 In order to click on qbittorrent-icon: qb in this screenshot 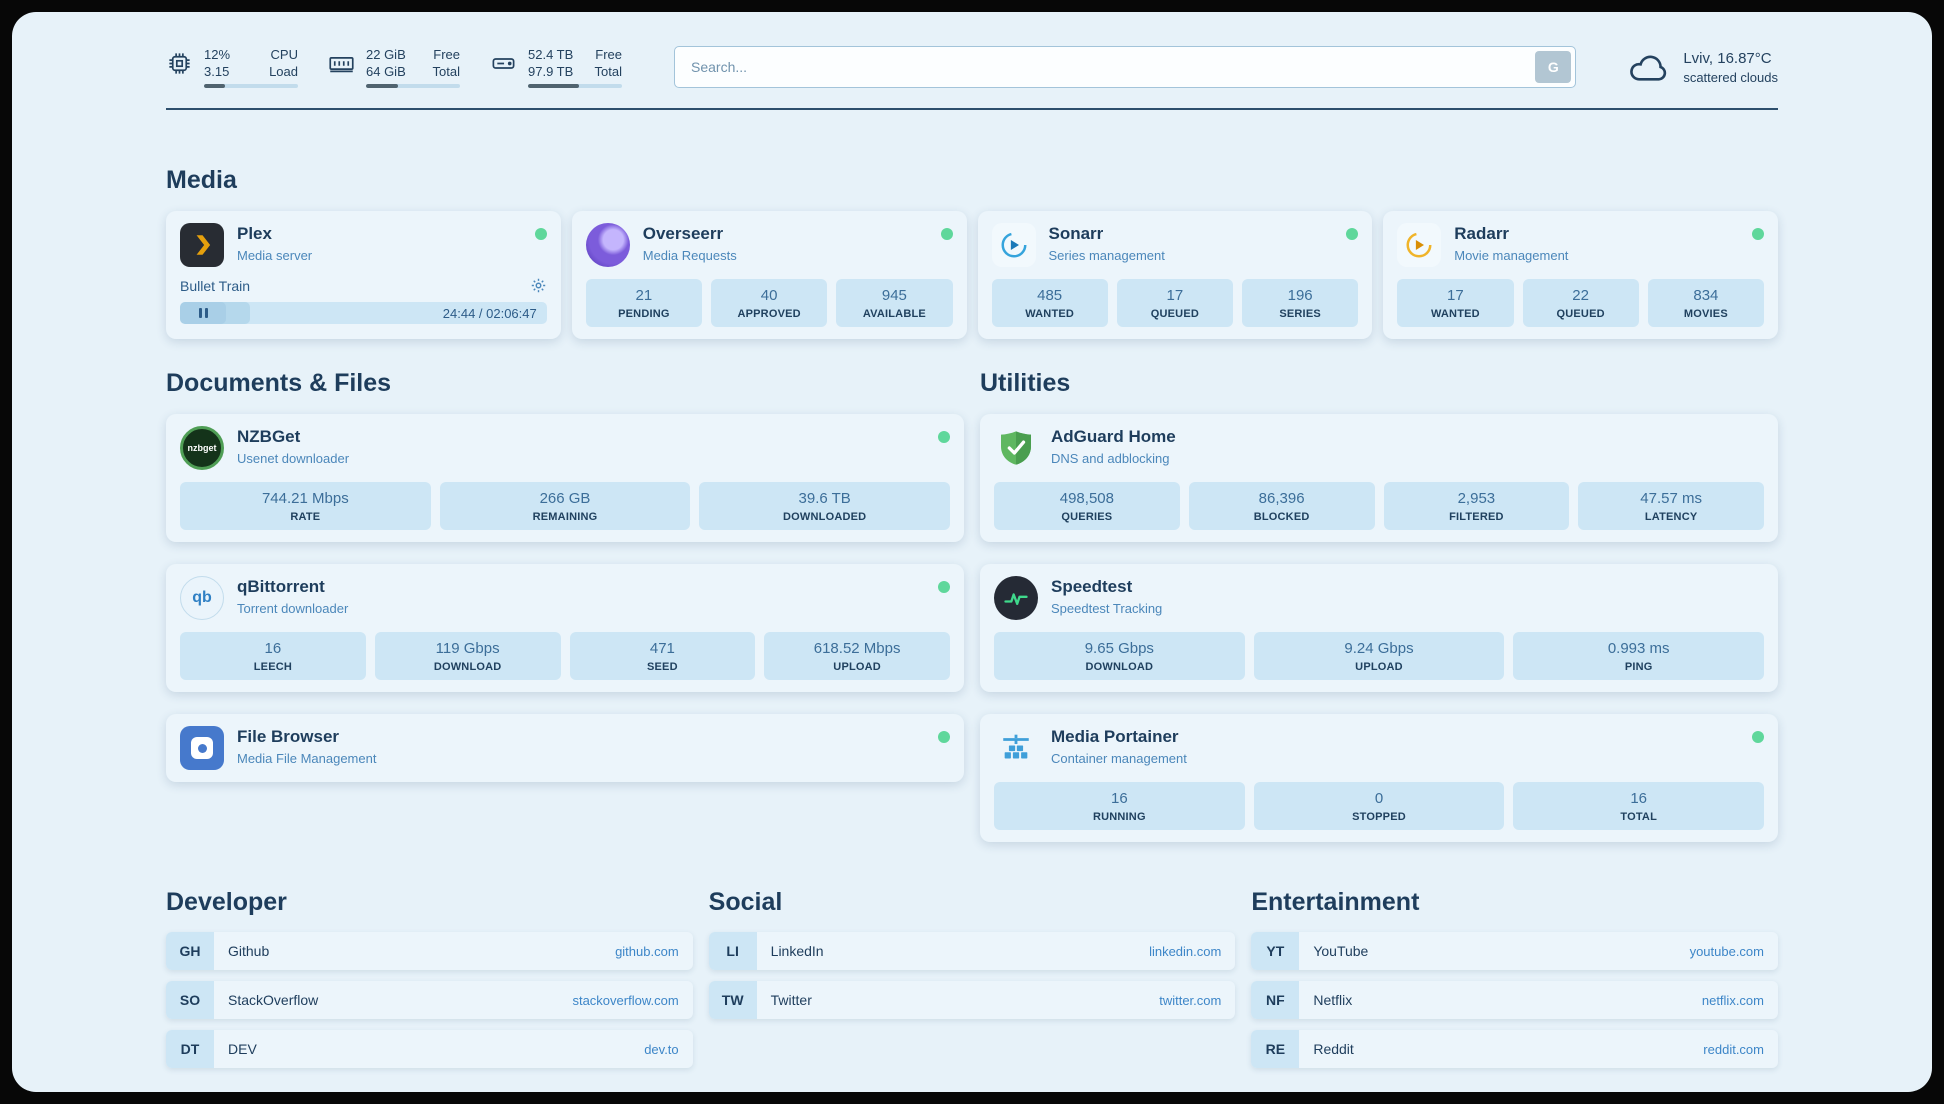, I will do `click(202, 598)`.